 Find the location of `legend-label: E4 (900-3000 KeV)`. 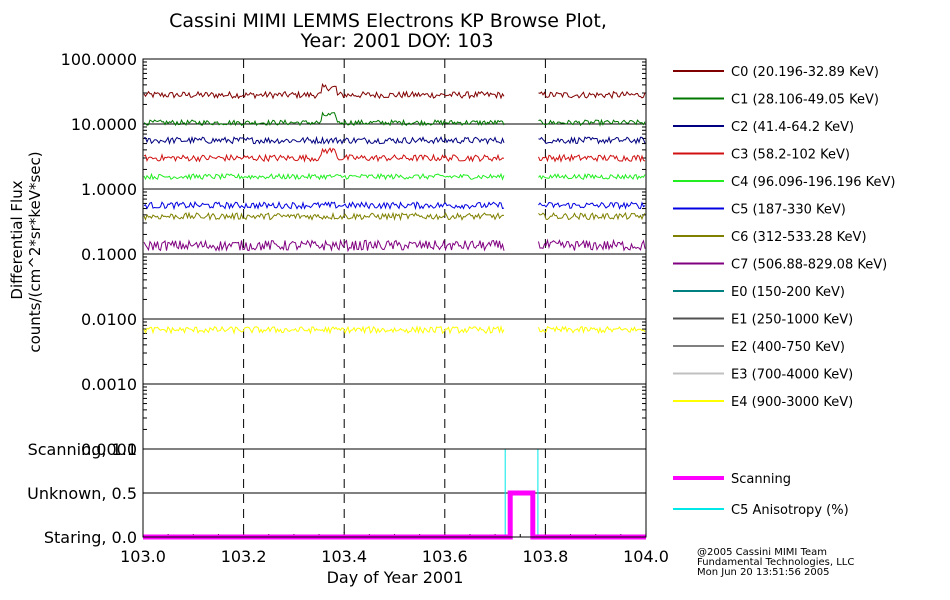

legend-label: E4 (900-3000 KeV) is located at coordinates (792, 402).